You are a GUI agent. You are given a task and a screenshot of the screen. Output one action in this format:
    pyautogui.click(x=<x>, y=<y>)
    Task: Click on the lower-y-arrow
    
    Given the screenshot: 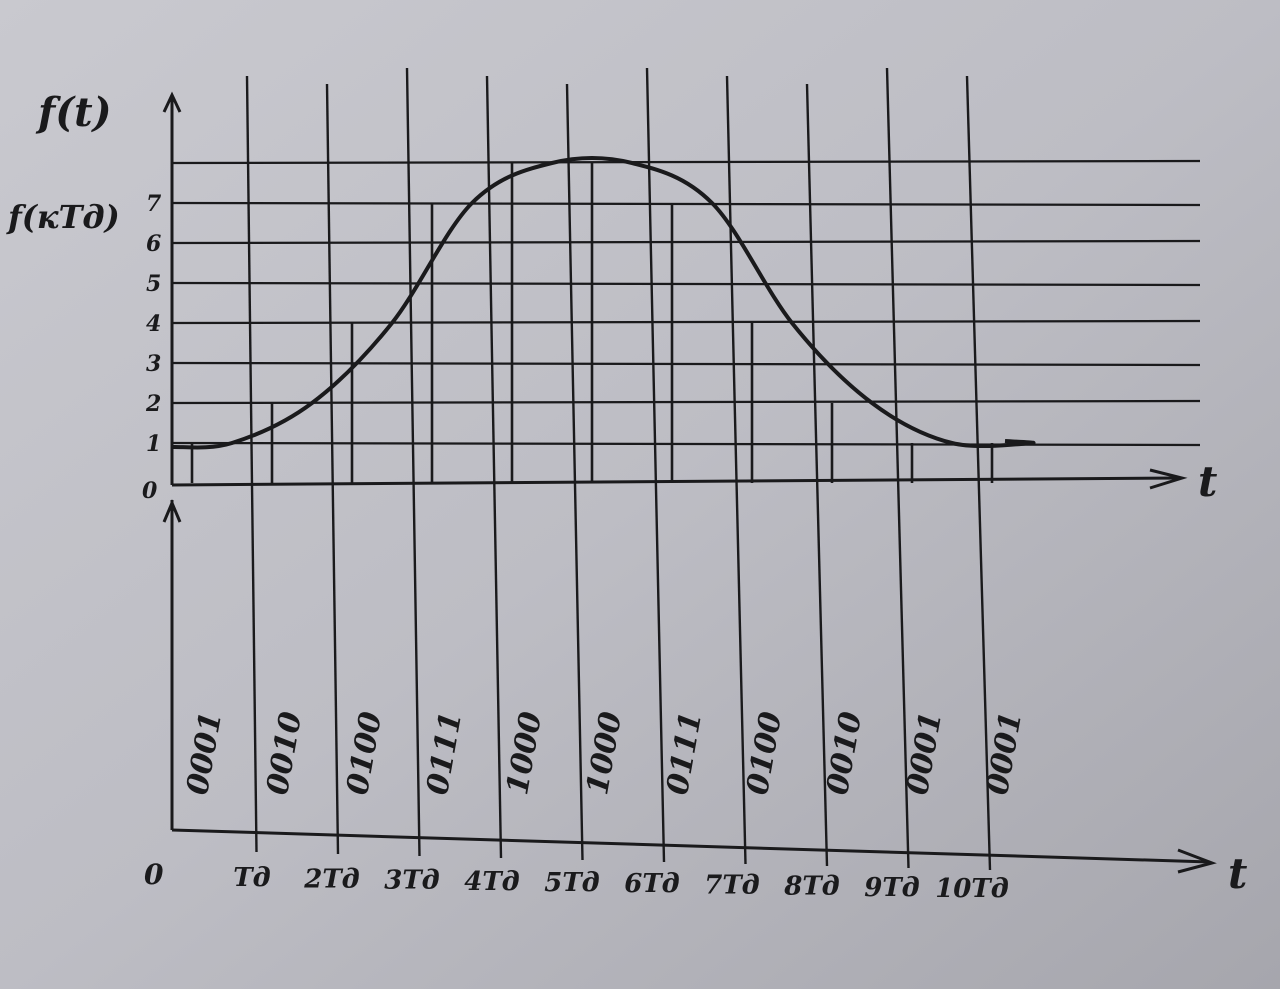 What is the action you would take?
    pyautogui.click(x=172, y=511)
    